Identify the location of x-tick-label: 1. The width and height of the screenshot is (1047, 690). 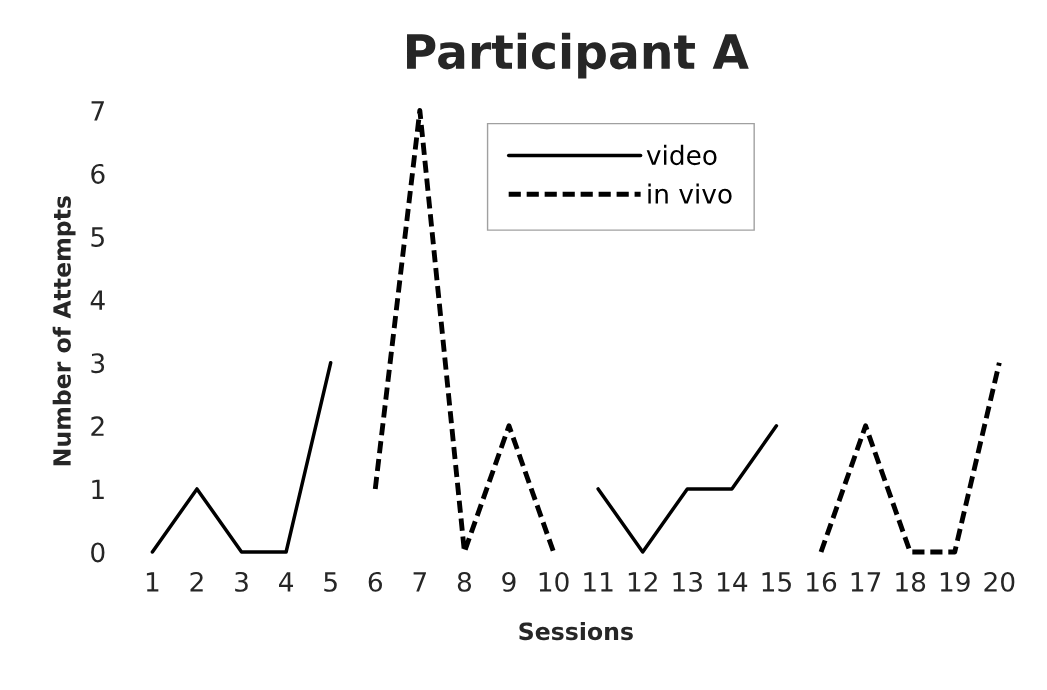
(152, 582).